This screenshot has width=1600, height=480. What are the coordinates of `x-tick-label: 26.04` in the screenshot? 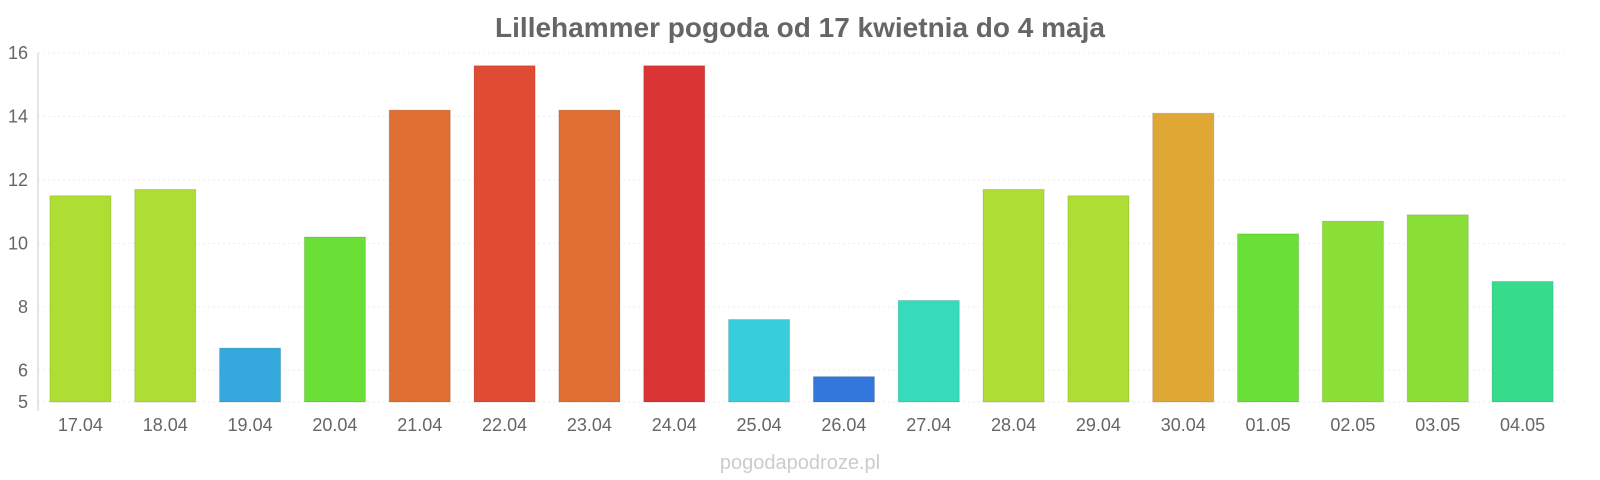 It's located at (843, 425).